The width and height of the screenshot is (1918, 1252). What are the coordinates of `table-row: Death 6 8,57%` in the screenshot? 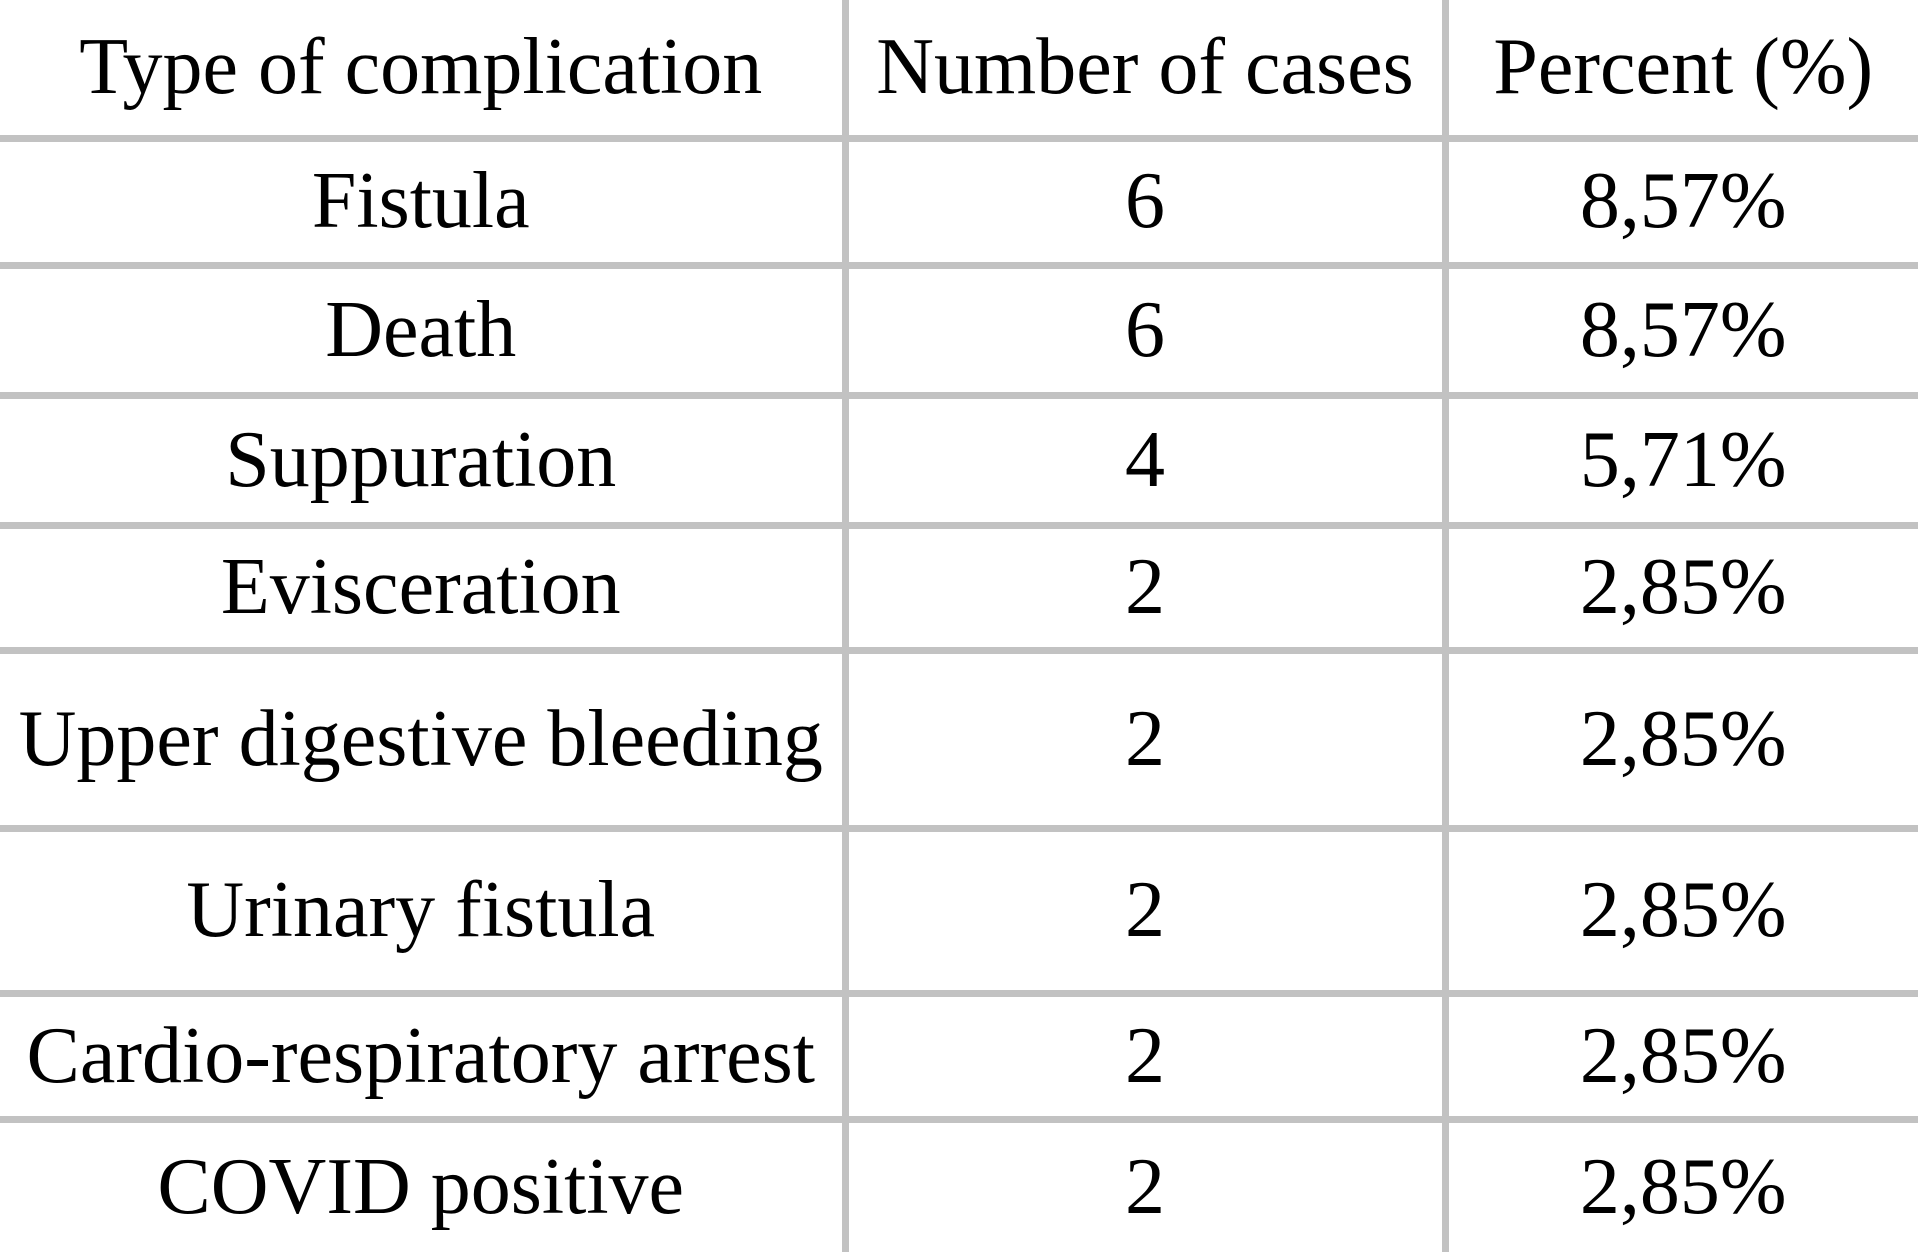 It's located at (959, 330).